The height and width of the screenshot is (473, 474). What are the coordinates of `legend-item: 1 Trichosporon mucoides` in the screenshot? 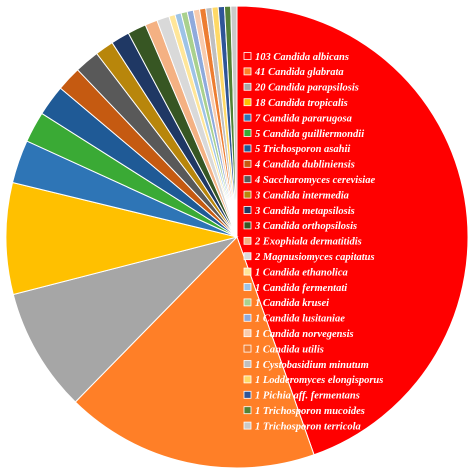 It's located at (304, 411).